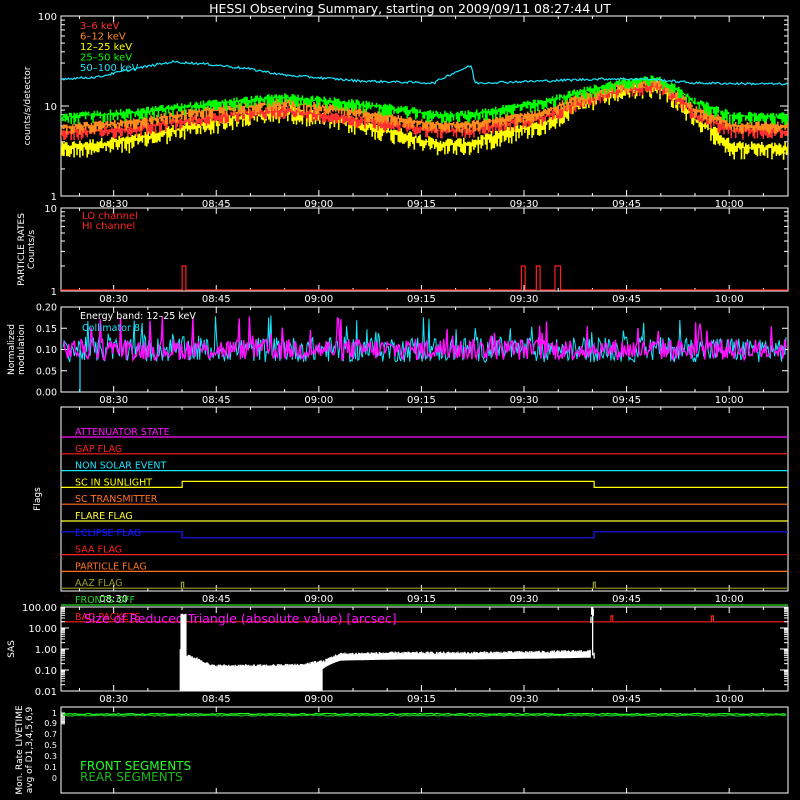  I want to click on sas-line, so click(387, 649).